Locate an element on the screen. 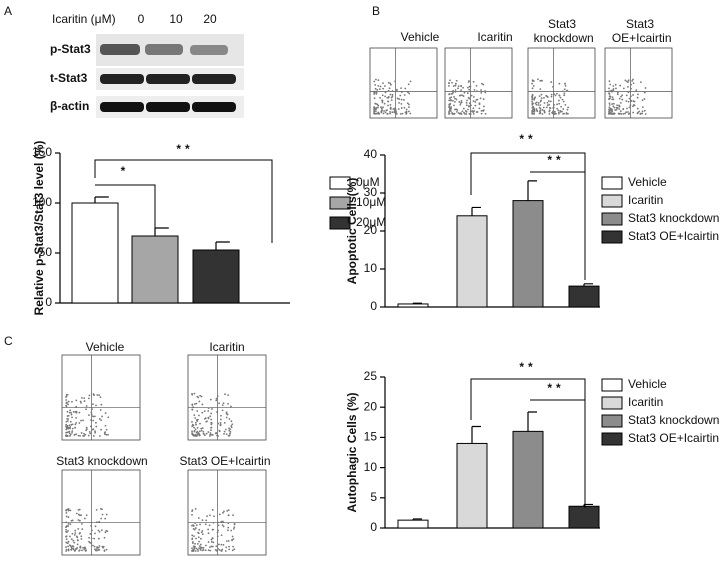 The image size is (727, 564). plot-frame is located at coordinates (227, 397).